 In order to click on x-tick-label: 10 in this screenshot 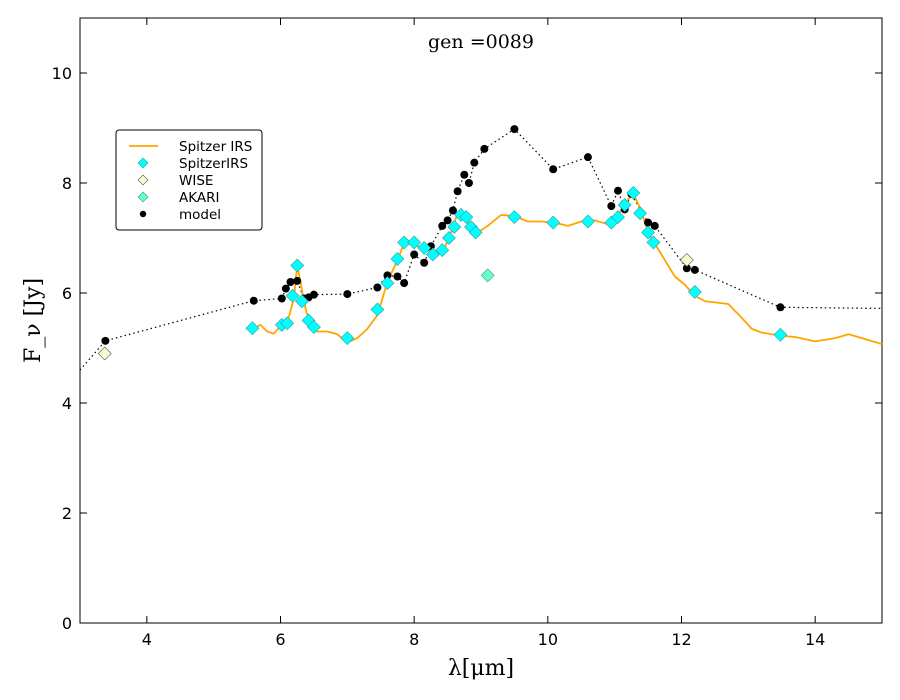, I will do `click(548, 639)`.